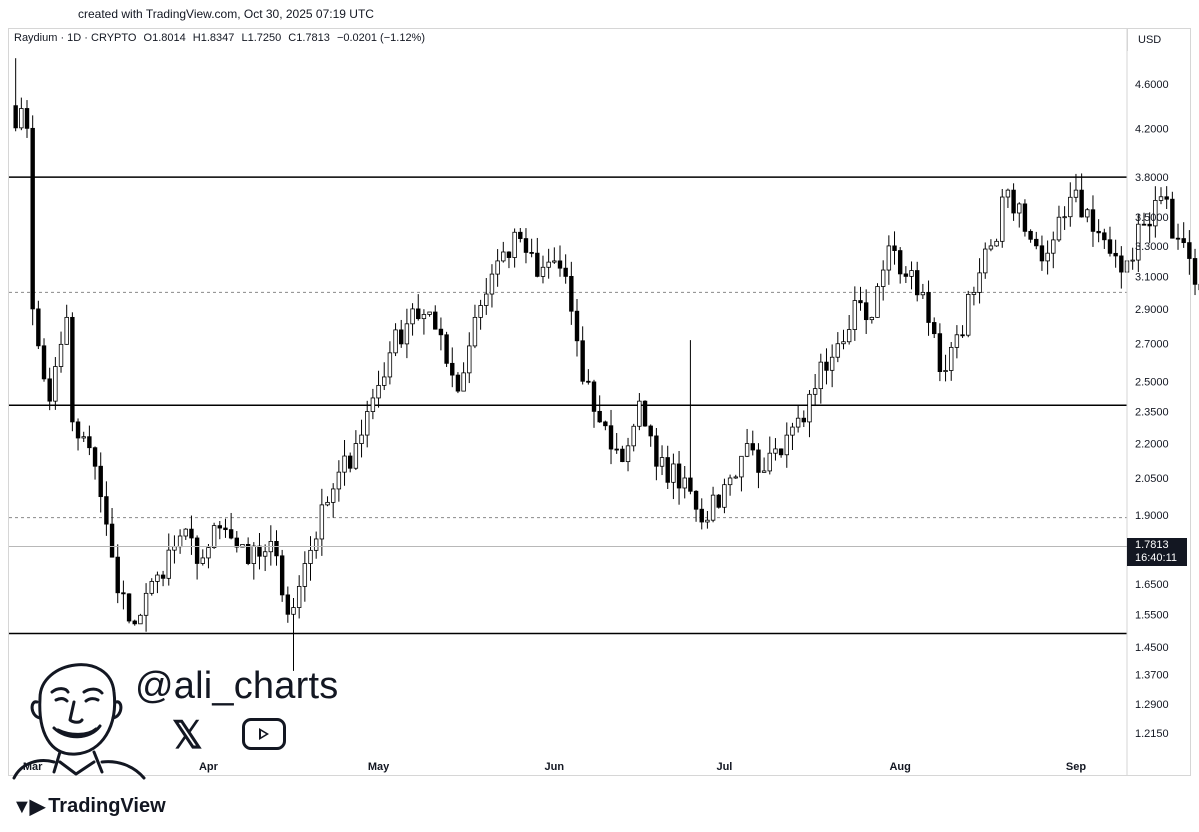 This screenshot has height=832, width=1199. Describe the element at coordinates (1152, 129) in the screenshot. I see `price-tick-label: 4.2000` at that location.